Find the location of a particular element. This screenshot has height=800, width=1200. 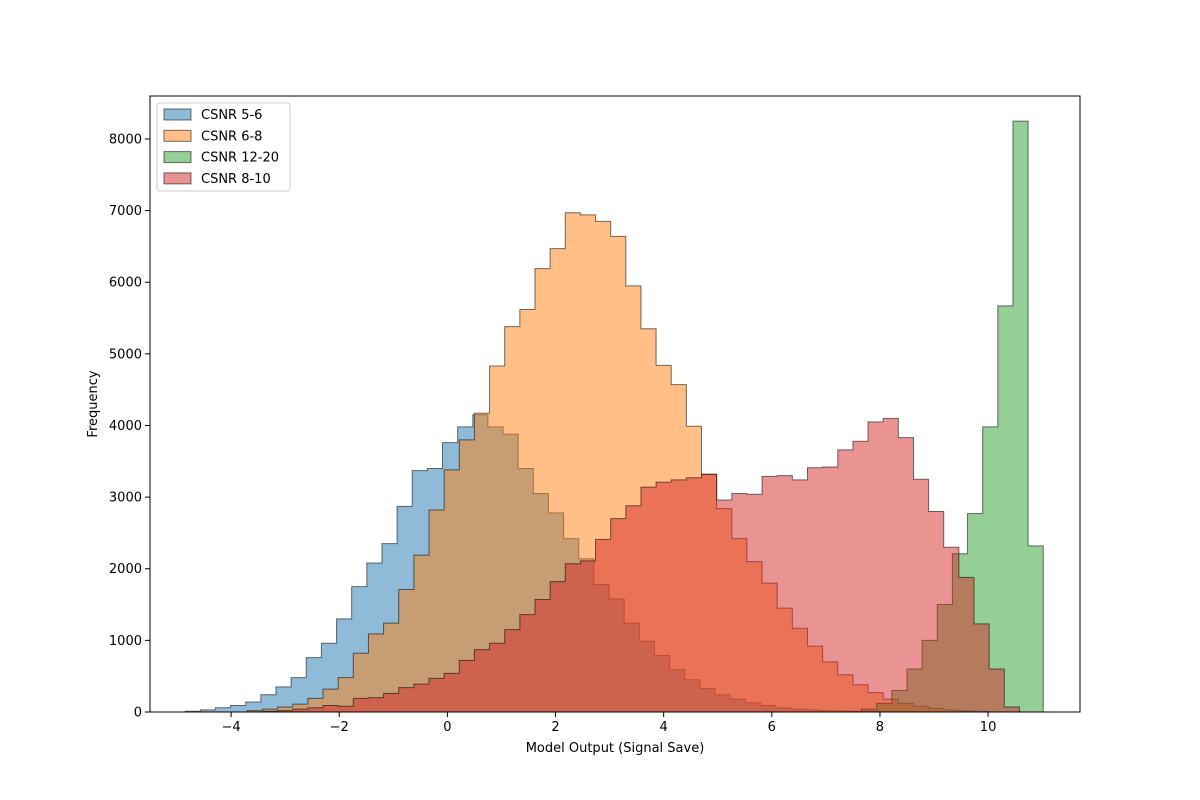

y-axis-ticks: 0 1000 2000 3000 4000 5000 6000 7000 8000 is located at coordinates (129, 426).